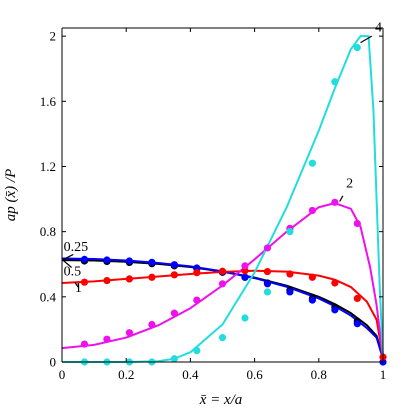 The height and width of the screenshot is (415, 415). I want to click on annotation-label-4: 1, so click(78, 288).